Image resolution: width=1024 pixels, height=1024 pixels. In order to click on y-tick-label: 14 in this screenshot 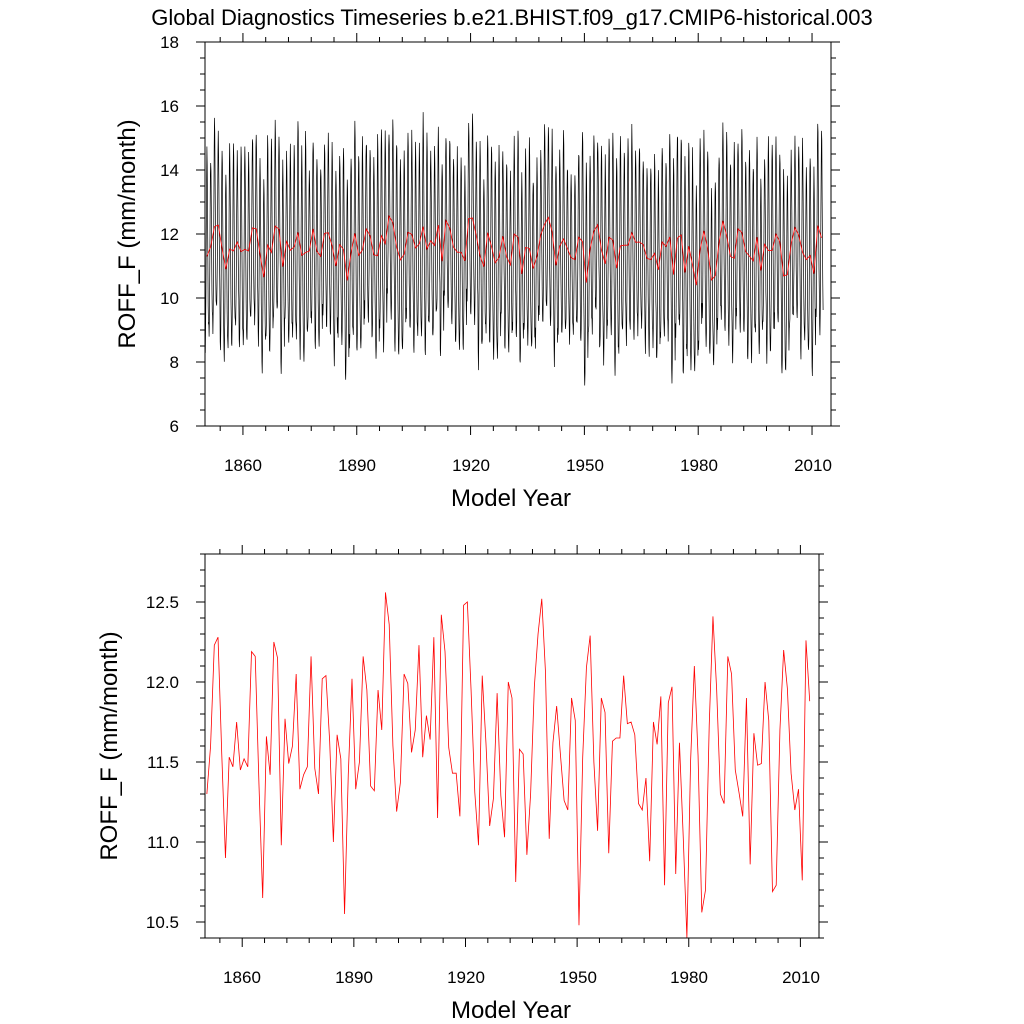, I will do `click(169, 170)`.